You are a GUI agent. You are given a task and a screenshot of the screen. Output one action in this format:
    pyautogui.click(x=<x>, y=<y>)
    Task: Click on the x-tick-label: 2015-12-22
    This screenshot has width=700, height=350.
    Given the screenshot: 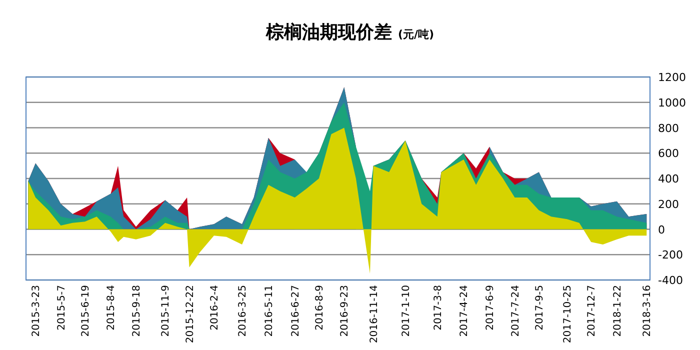 What is the action you would take?
    pyautogui.click(x=190, y=314)
    